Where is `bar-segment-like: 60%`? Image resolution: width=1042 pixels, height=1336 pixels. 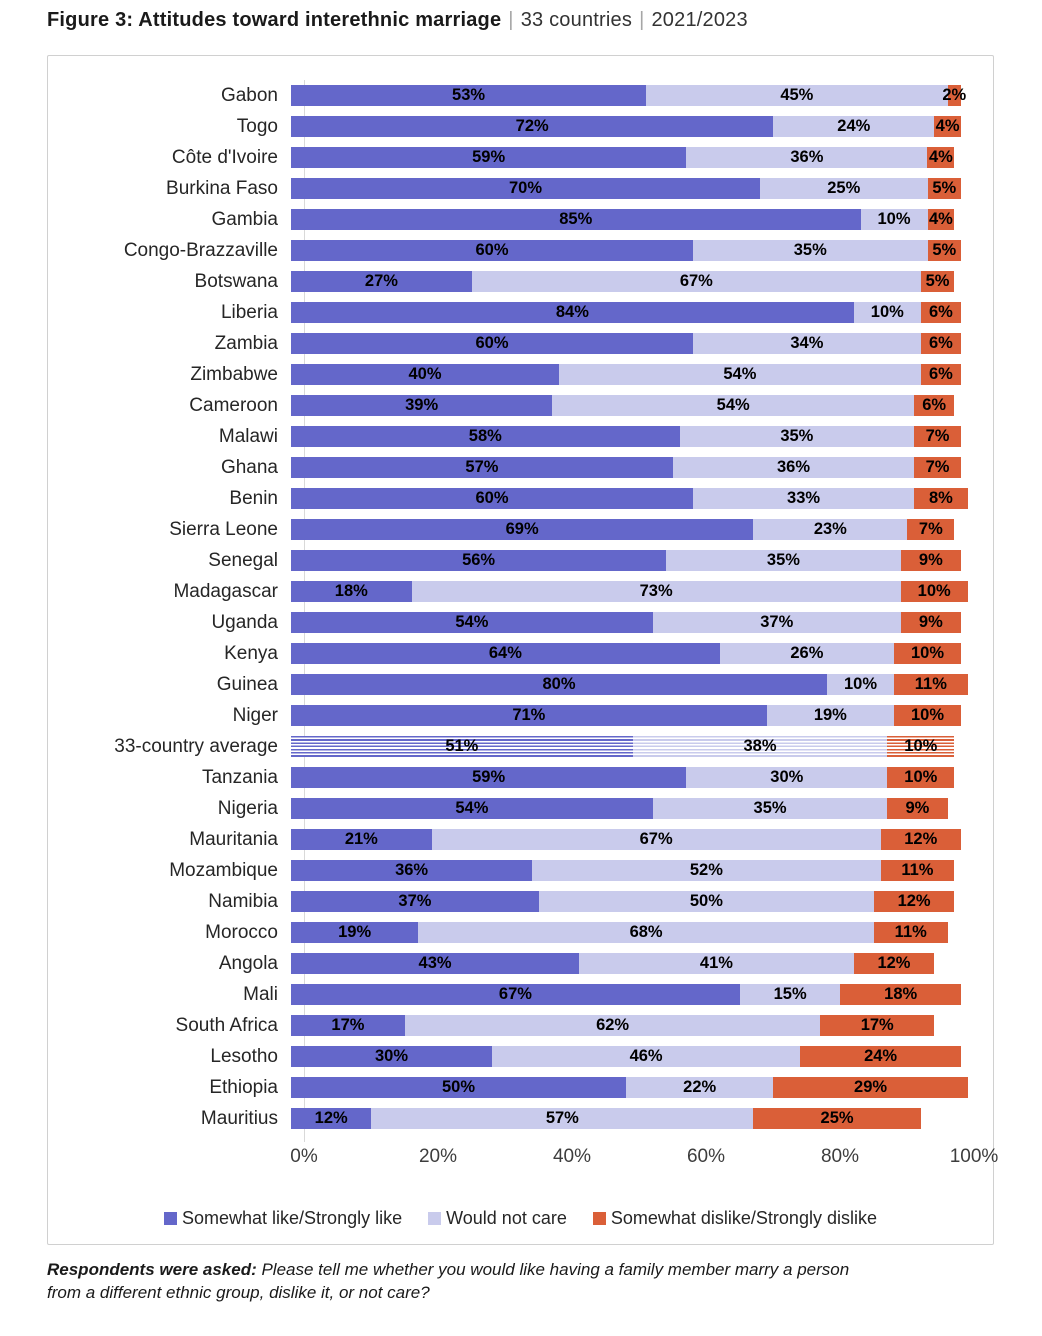 bar-segment-like: 60% is located at coordinates (492, 250).